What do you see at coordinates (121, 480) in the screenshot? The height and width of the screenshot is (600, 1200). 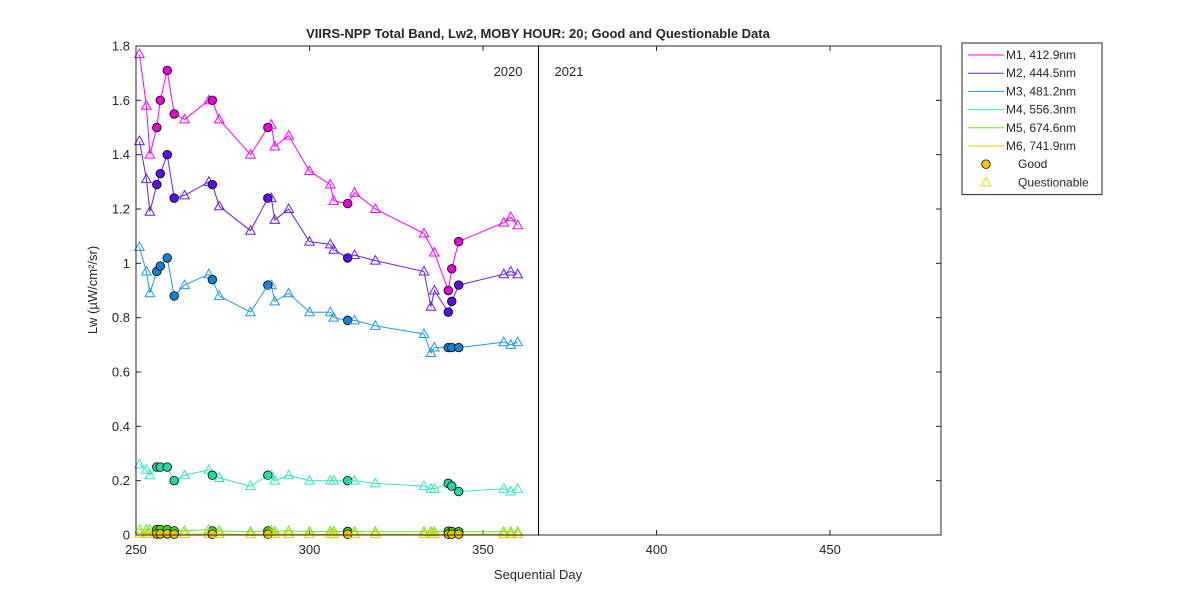 I see `y-tick-label: 0.2` at bounding box center [121, 480].